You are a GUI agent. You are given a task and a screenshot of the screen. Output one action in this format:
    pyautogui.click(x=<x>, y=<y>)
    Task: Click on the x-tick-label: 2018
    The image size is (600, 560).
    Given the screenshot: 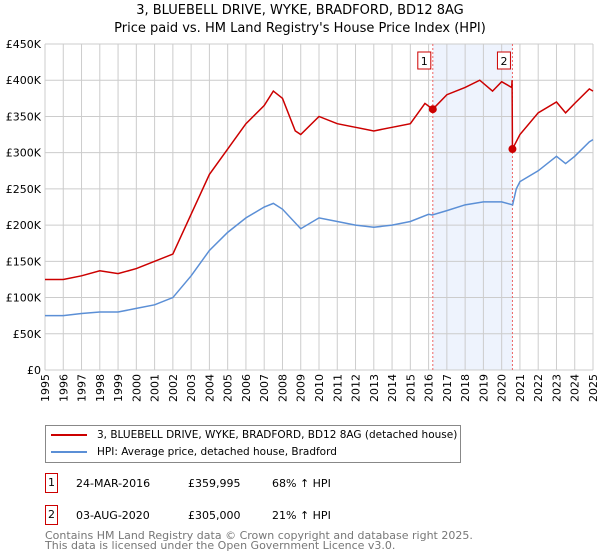 What is the action you would take?
    pyautogui.click(x=465, y=388)
    